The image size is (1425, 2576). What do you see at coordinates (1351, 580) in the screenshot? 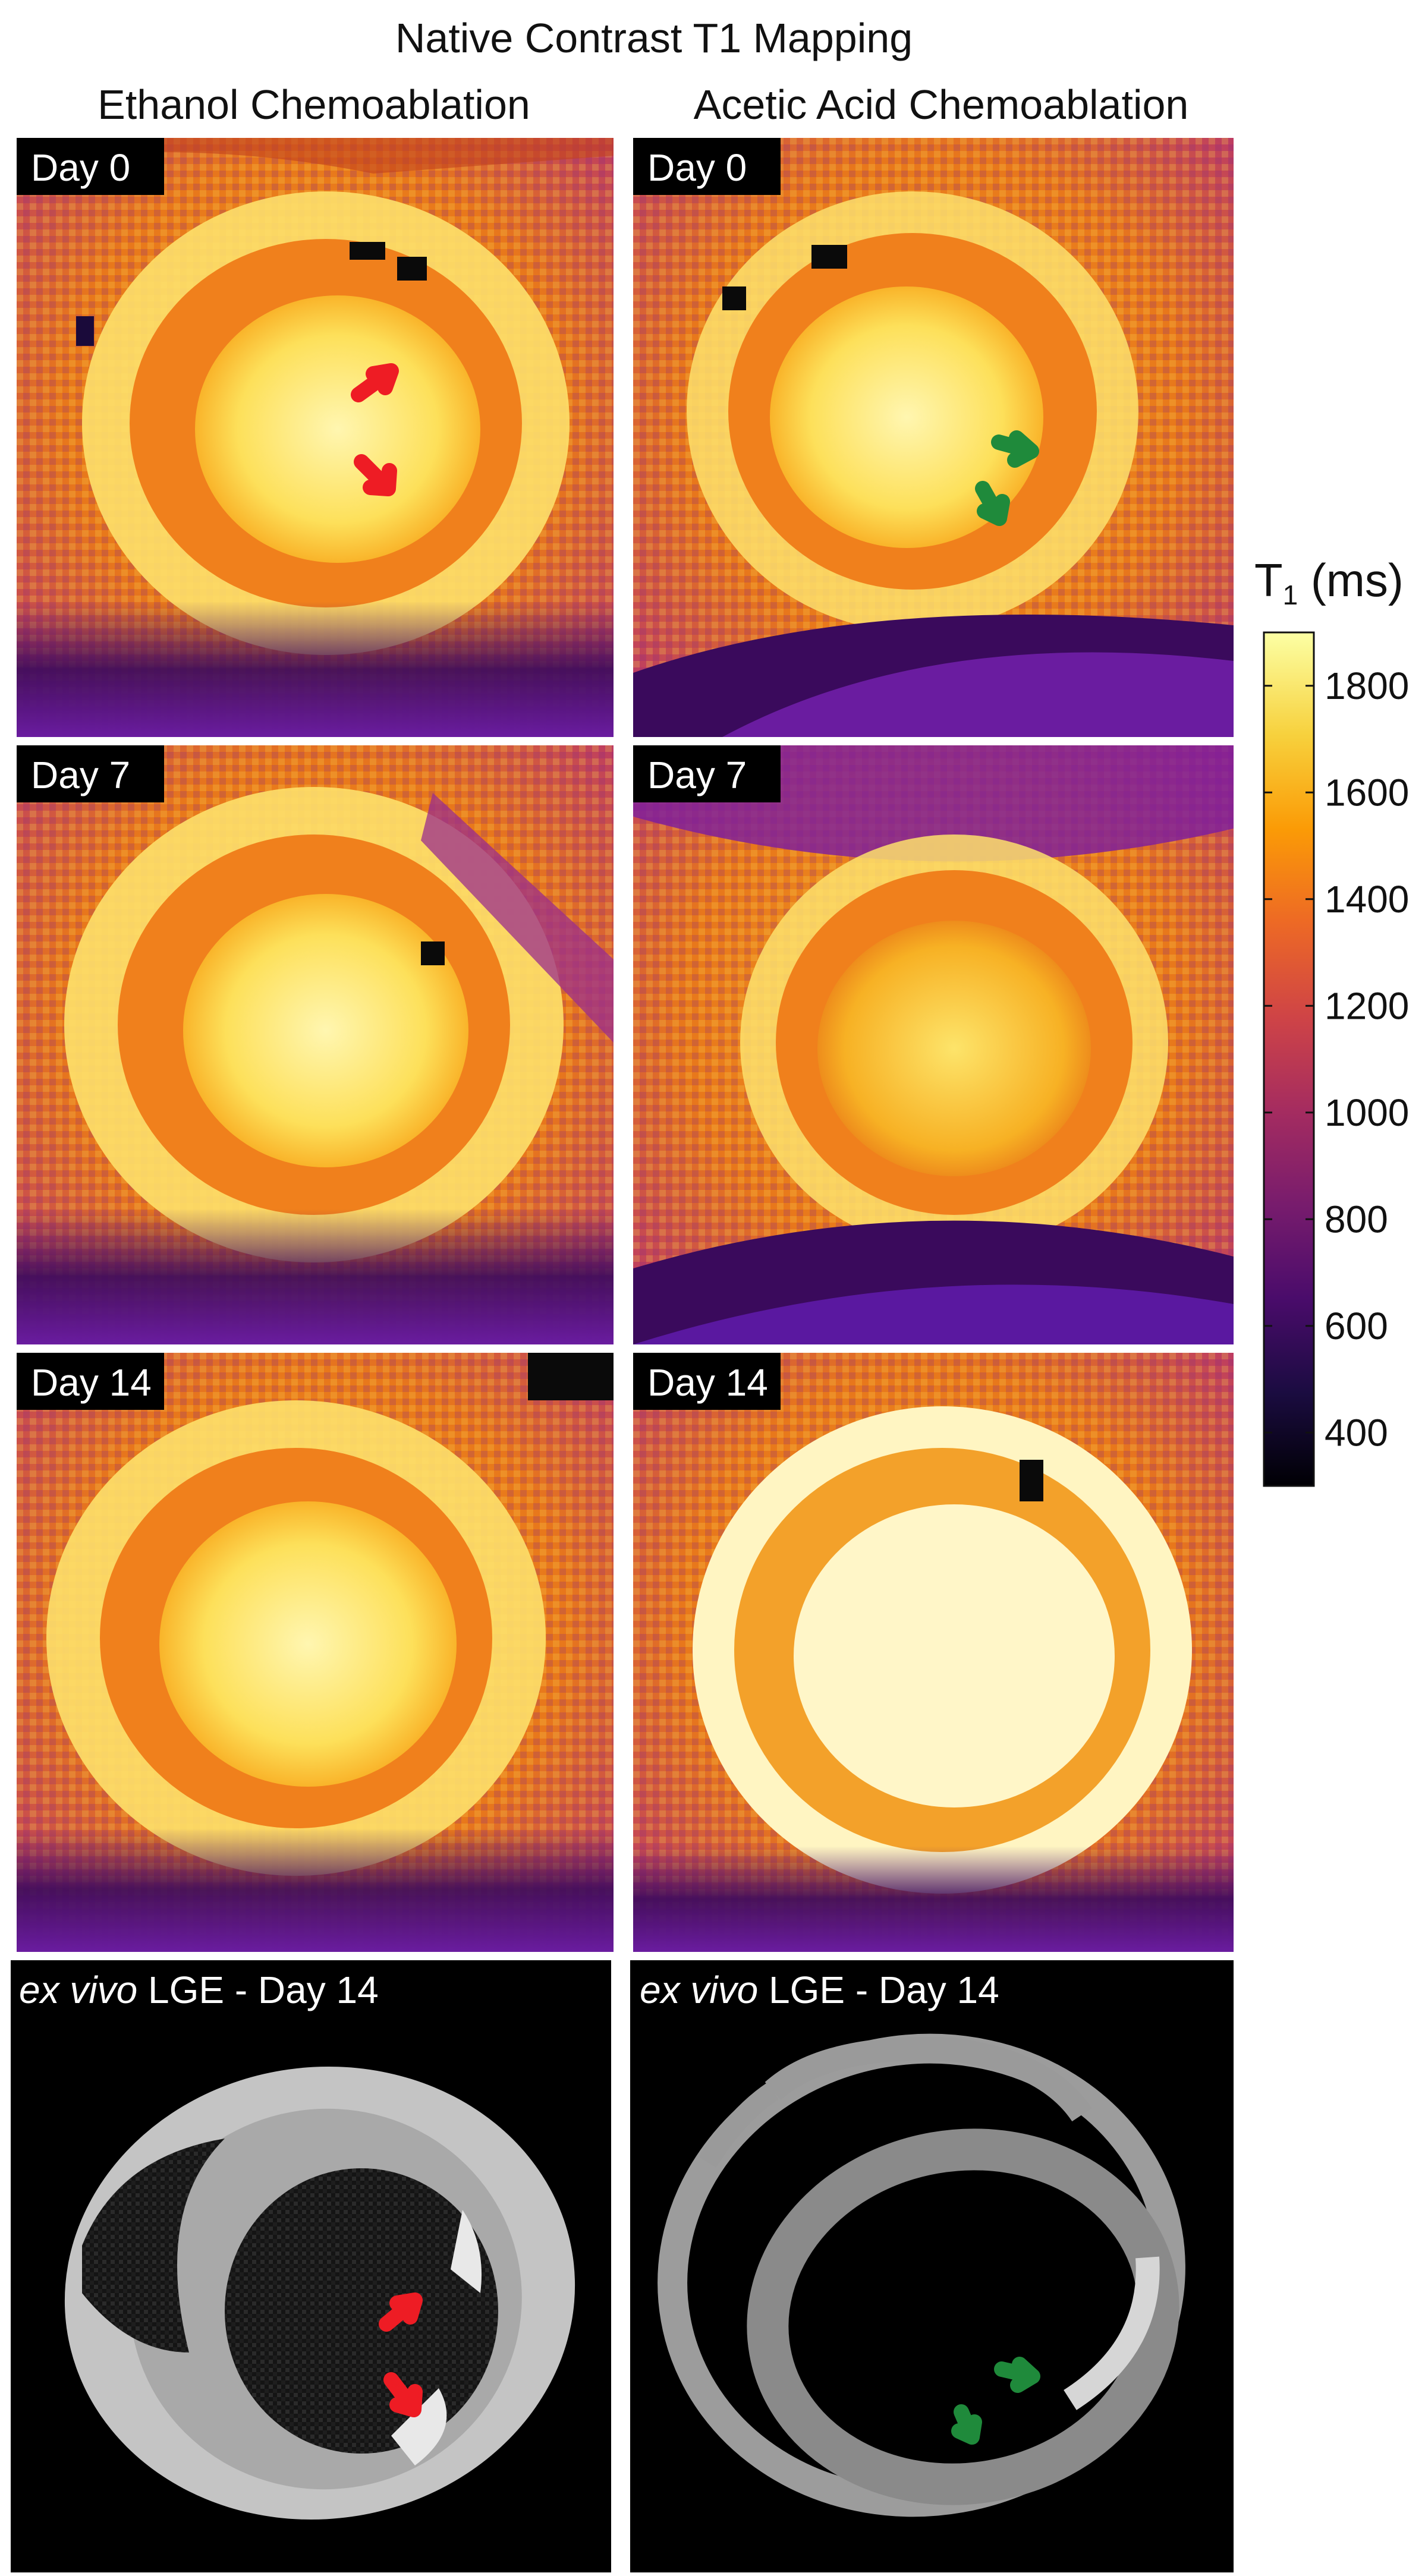
I see `colorbar-title-unit: (ms)` at bounding box center [1351, 580].